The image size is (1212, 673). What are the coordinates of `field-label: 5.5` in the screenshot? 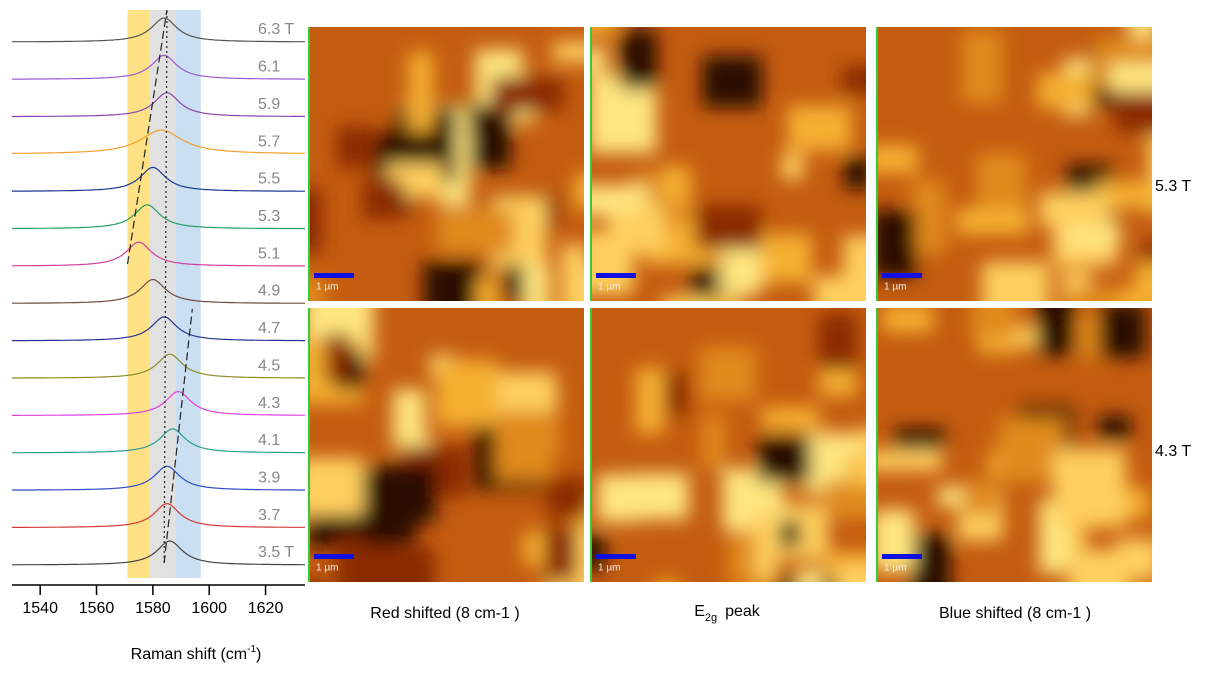 It's located at (269, 179).